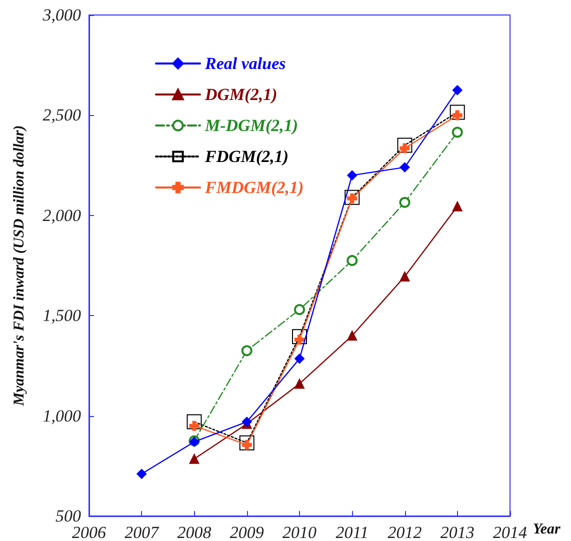 The width and height of the screenshot is (571, 541). Describe the element at coordinates (194, 532) in the screenshot. I see `x-tick-label: 2008` at that location.